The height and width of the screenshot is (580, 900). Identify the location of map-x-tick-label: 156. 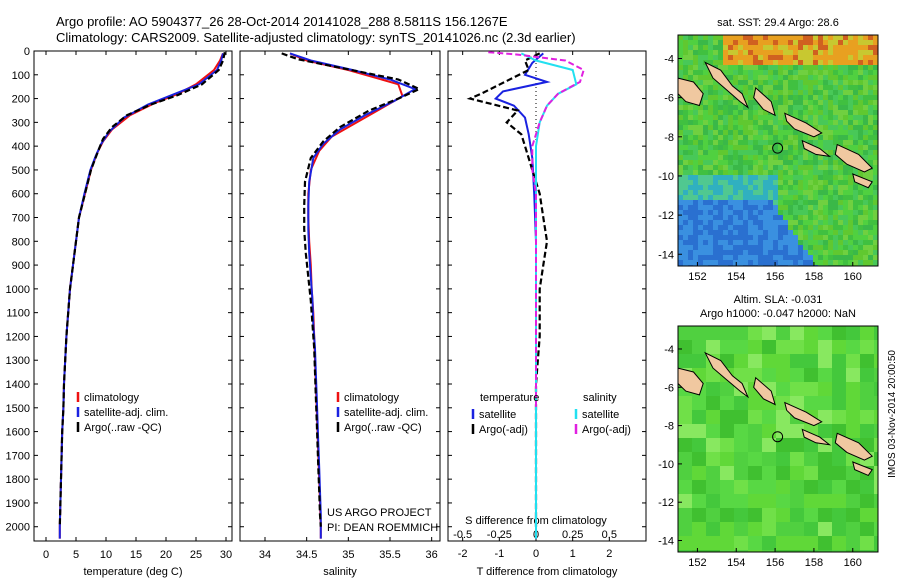
(775, 563).